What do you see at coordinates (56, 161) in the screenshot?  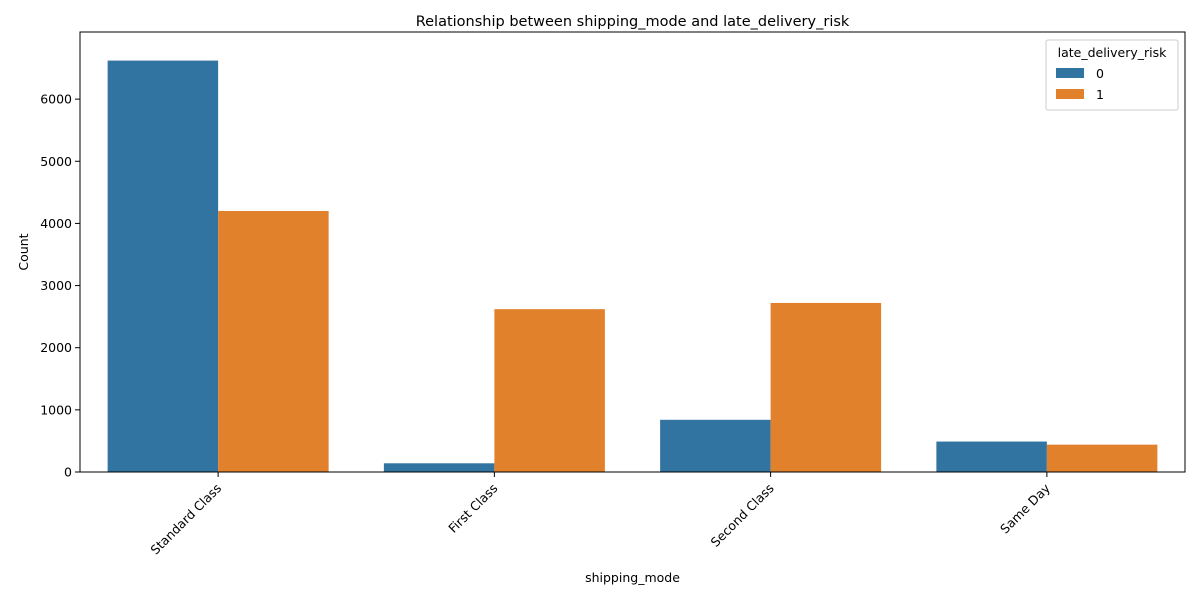 I see `y-tick-label: 5000` at bounding box center [56, 161].